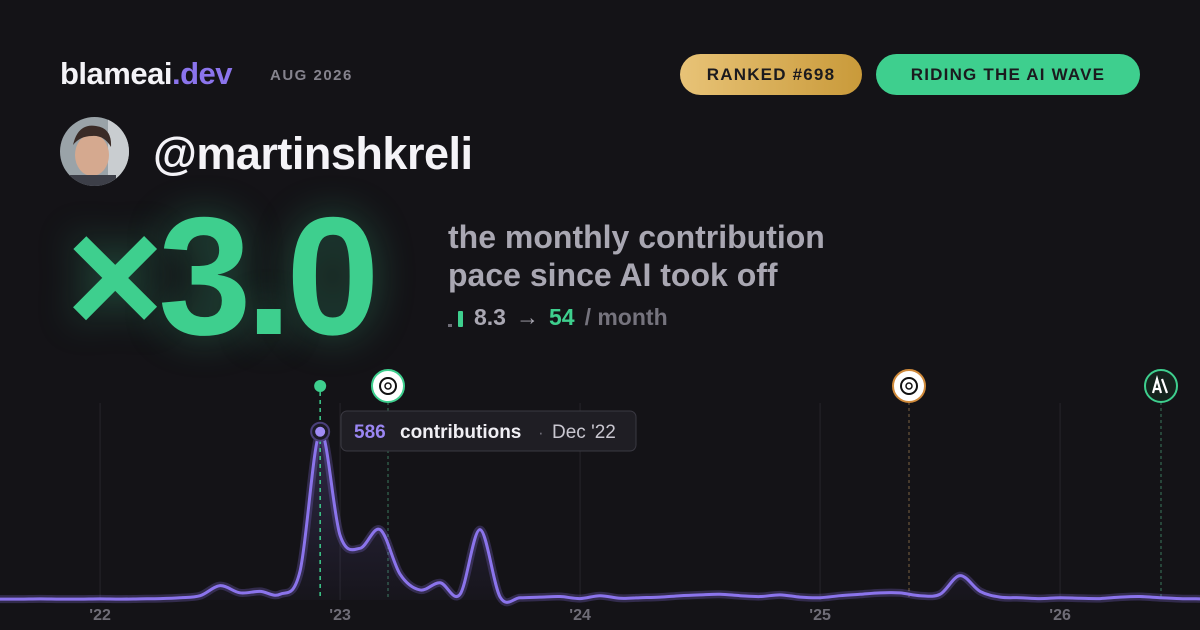  What do you see at coordinates (202, 73) in the screenshot?
I see `brand-suffix: .dev` at bounding box center [202, 73].